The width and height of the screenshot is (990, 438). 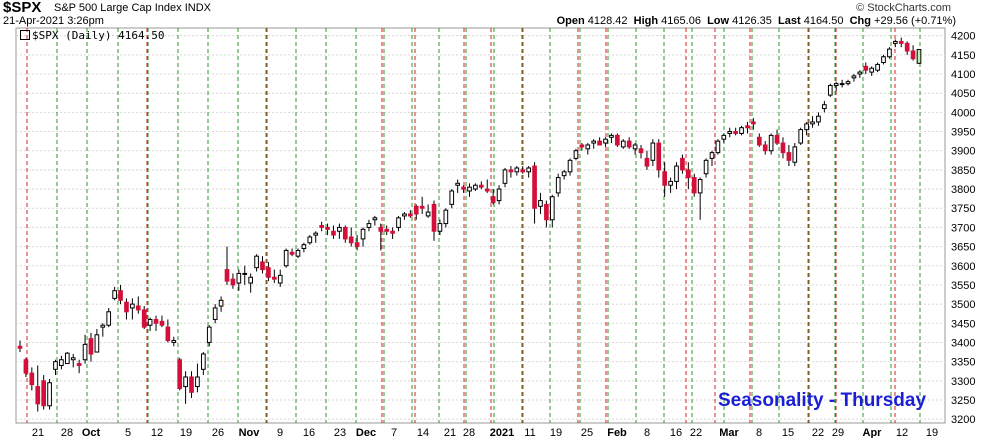 I want to click on x-tick-label: 21, so click(x=450, y=432).